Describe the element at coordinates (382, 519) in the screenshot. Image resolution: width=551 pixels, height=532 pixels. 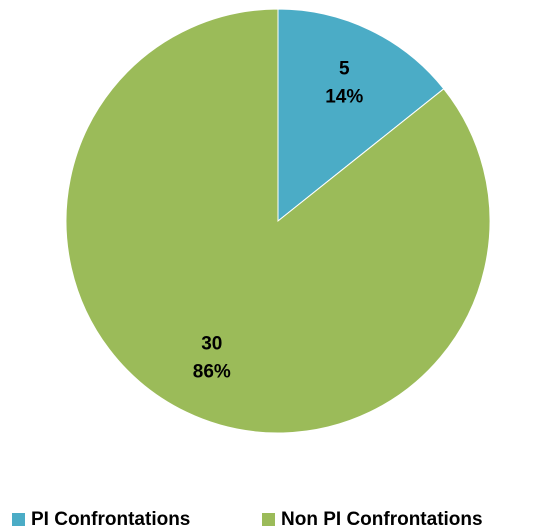
I see `legend-label: Non PI Confrontations` at that location.